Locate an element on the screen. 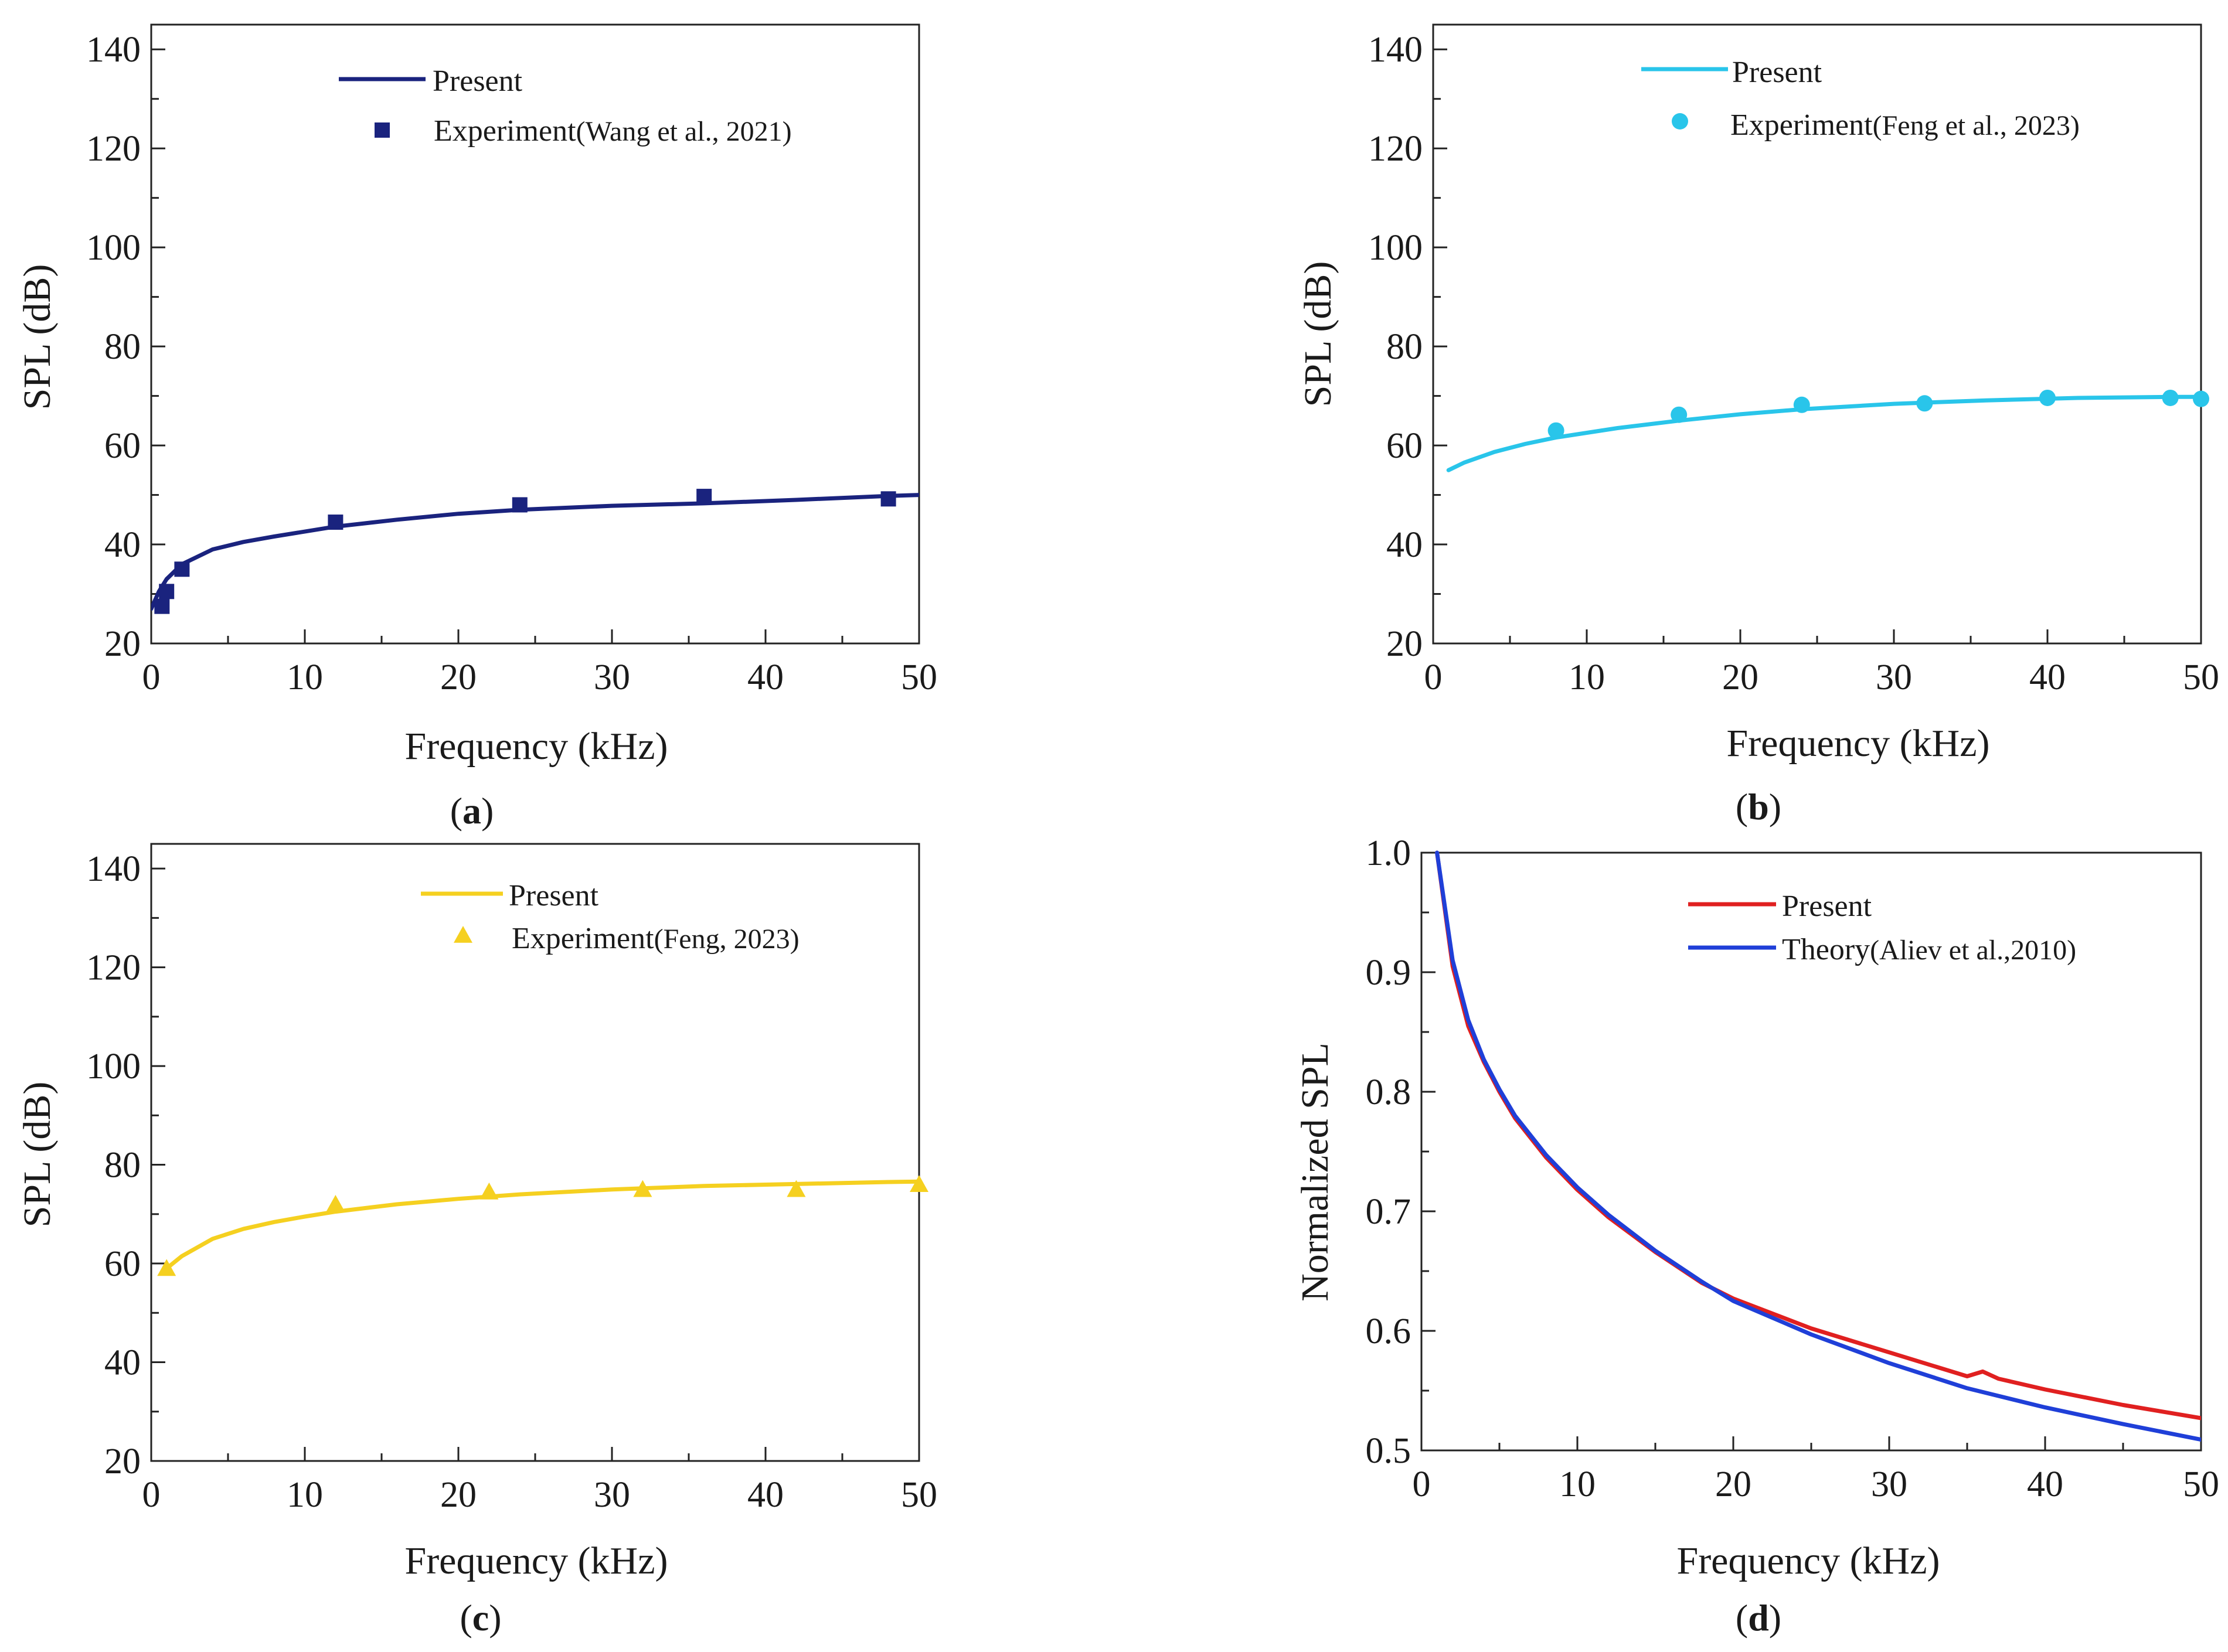  panel-d-xtick-label: 20 is located at coordinates (1733, 1484).